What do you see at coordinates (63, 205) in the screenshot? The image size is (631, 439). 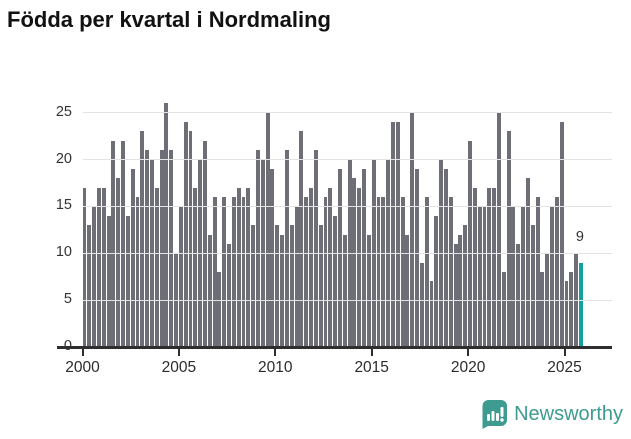 I see `y-axis-tick-label: 15` at bounding box center [63, 205].